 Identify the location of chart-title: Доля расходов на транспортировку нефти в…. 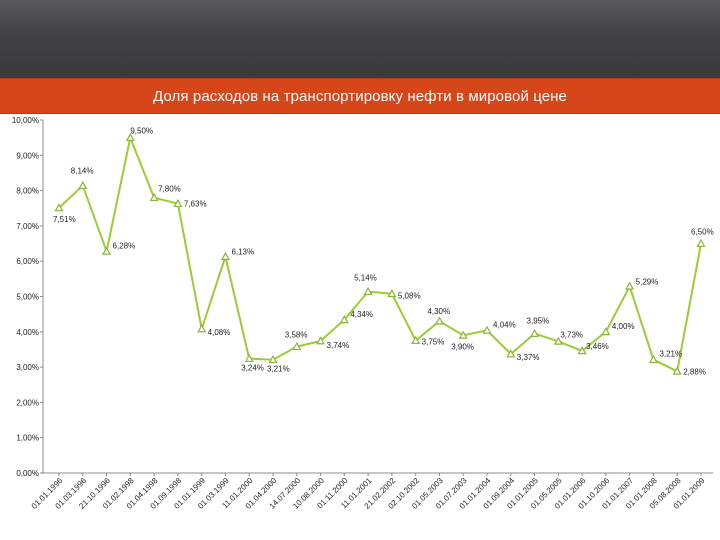
(360, 96).